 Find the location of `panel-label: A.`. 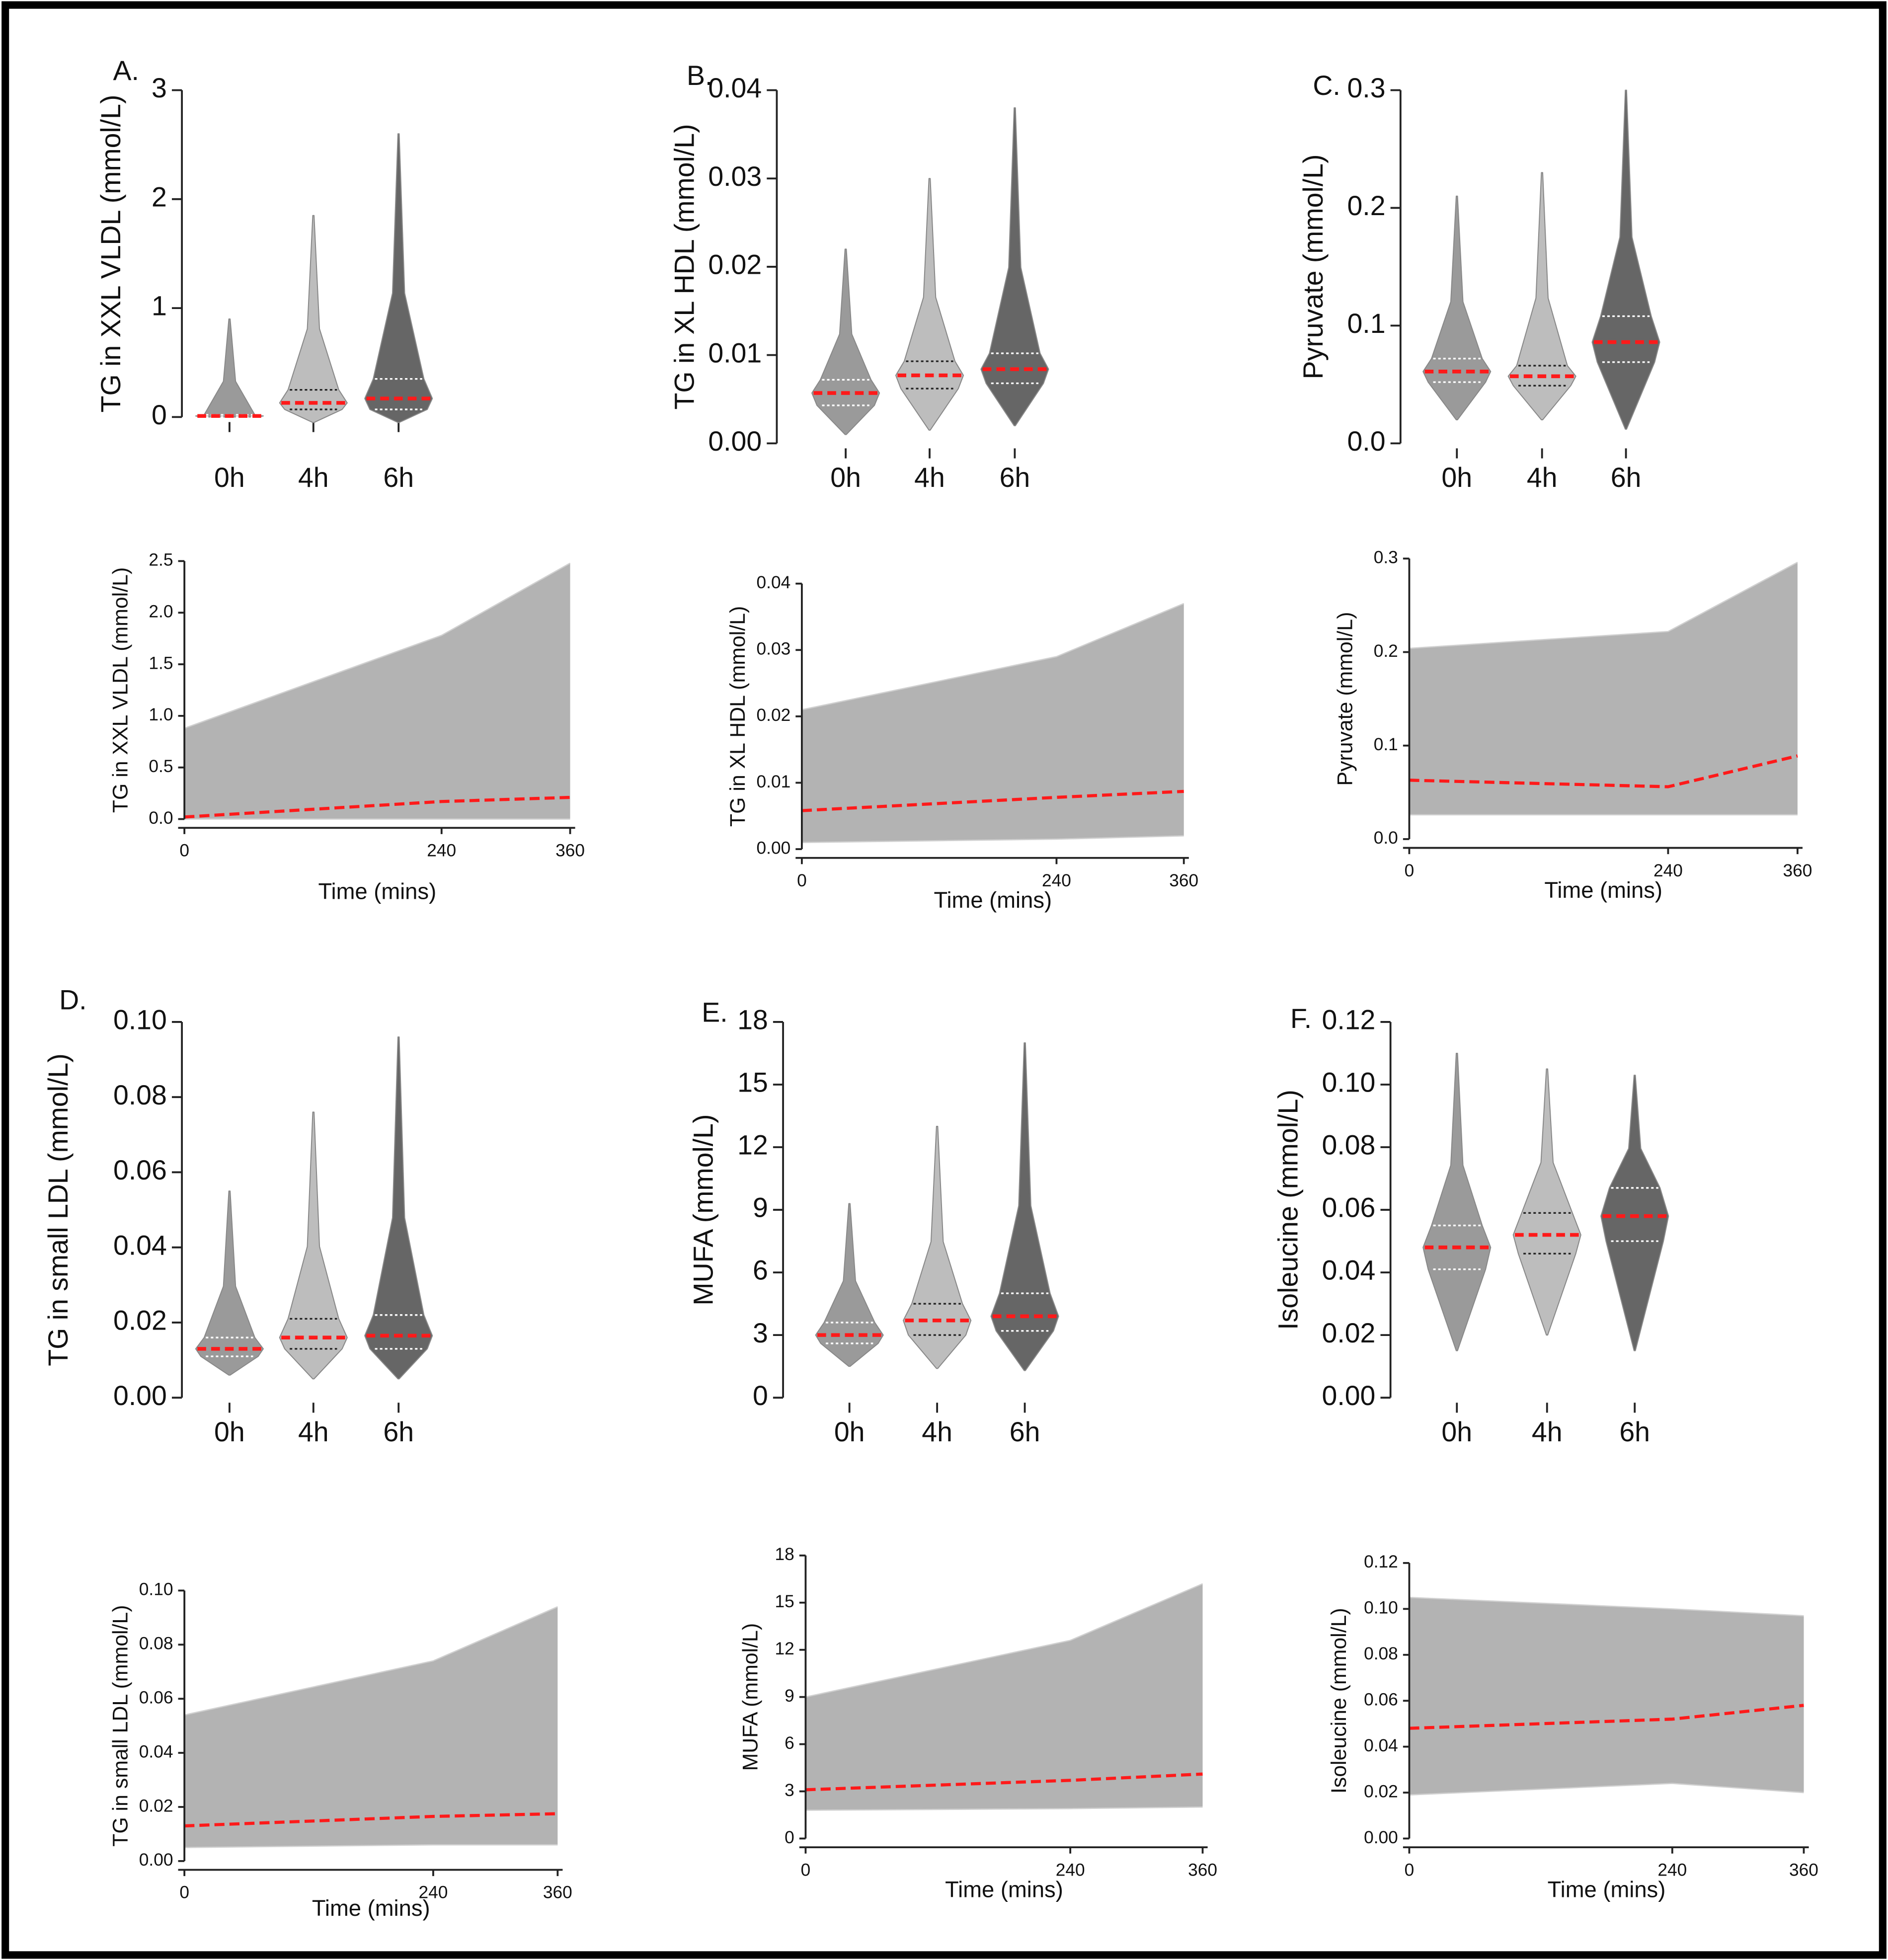

panel-label: A. is located at coordinates (126, 70).